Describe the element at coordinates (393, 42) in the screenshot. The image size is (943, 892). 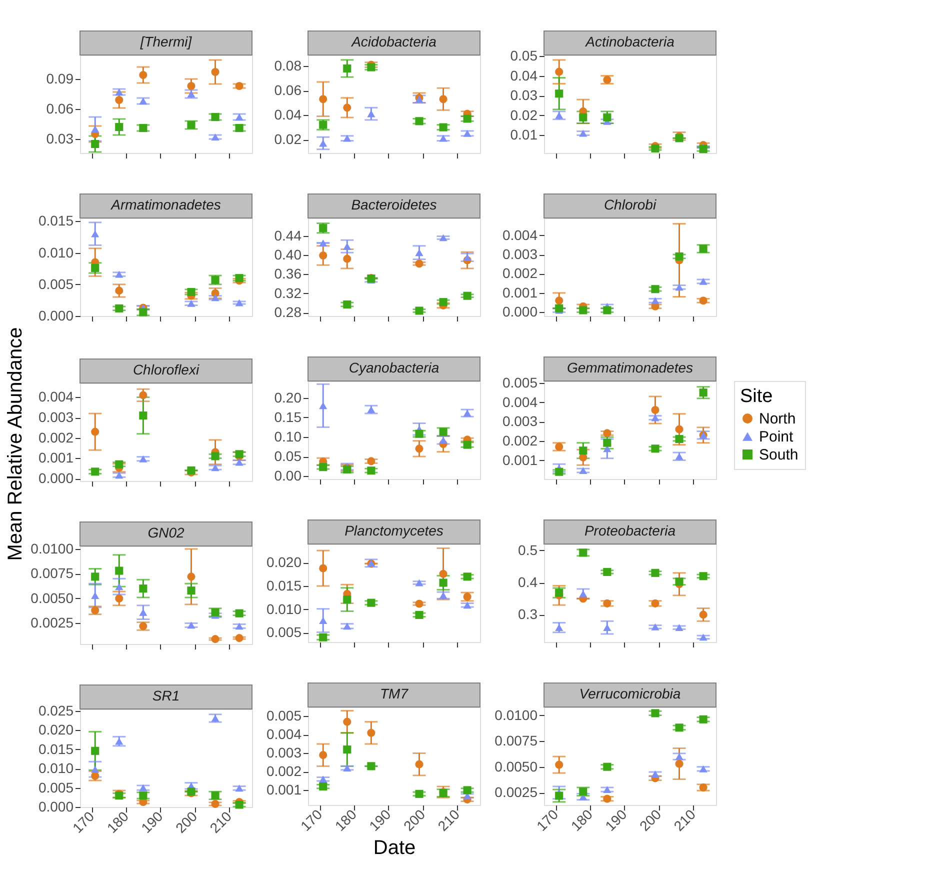
I see `chart-title: Acidobacteria` at that location.